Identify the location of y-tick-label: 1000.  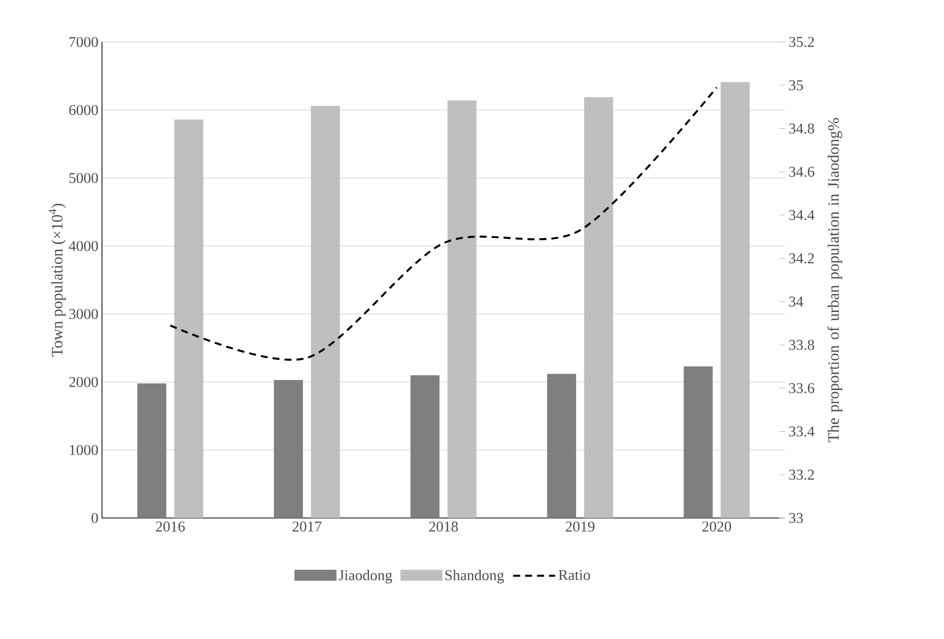
(84, 450).